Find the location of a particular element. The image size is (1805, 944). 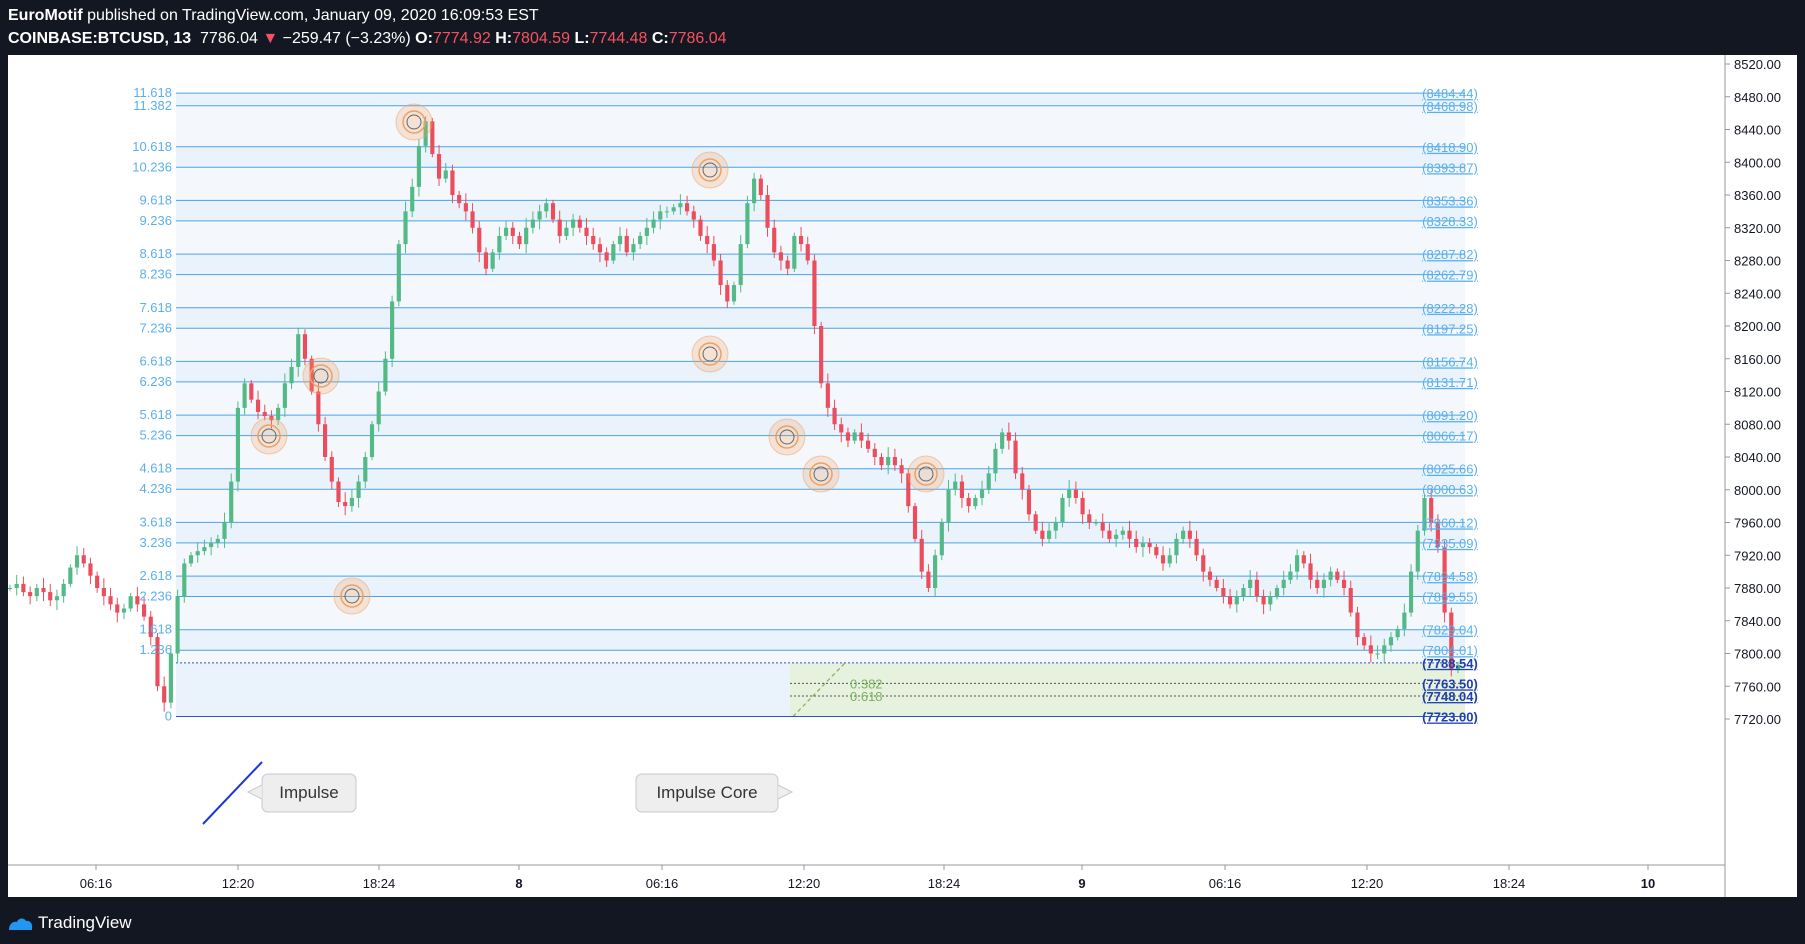

fib-ratio-label: 4.236 is located at coordinates (155, 488).